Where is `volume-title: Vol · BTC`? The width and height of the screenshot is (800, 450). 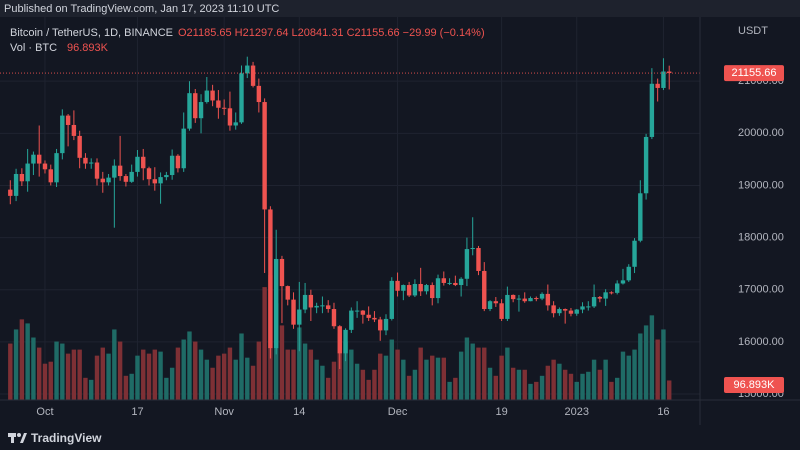 volume-title: Vol · BTC is located at coordinates (33, 48).